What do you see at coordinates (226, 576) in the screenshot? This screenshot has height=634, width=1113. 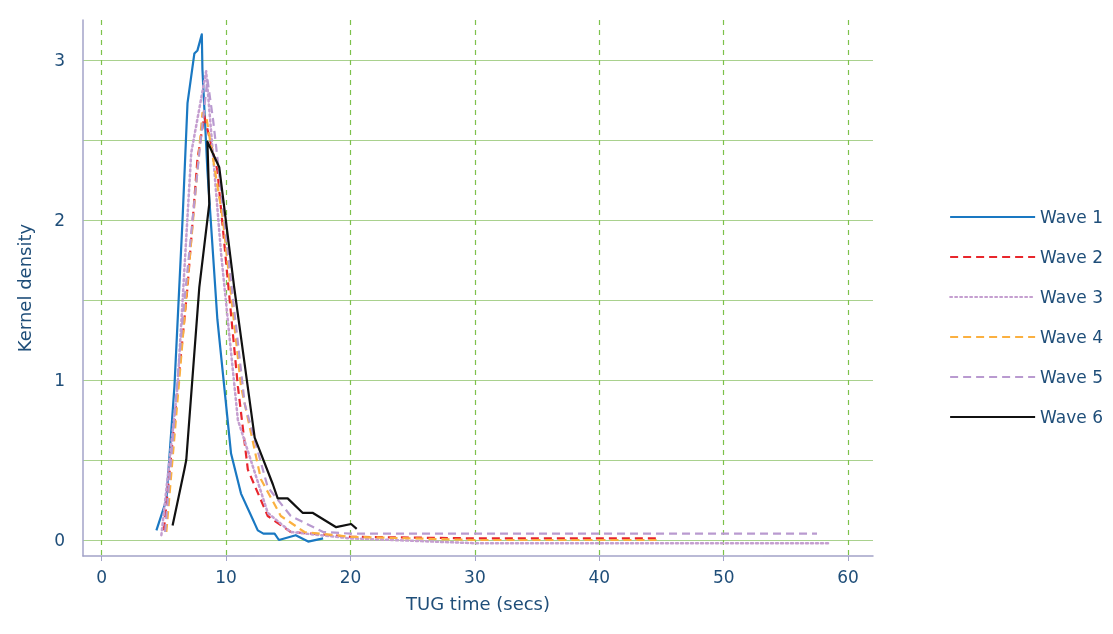 I see `x-tick-label: 10` at bounding box center [226, 576].